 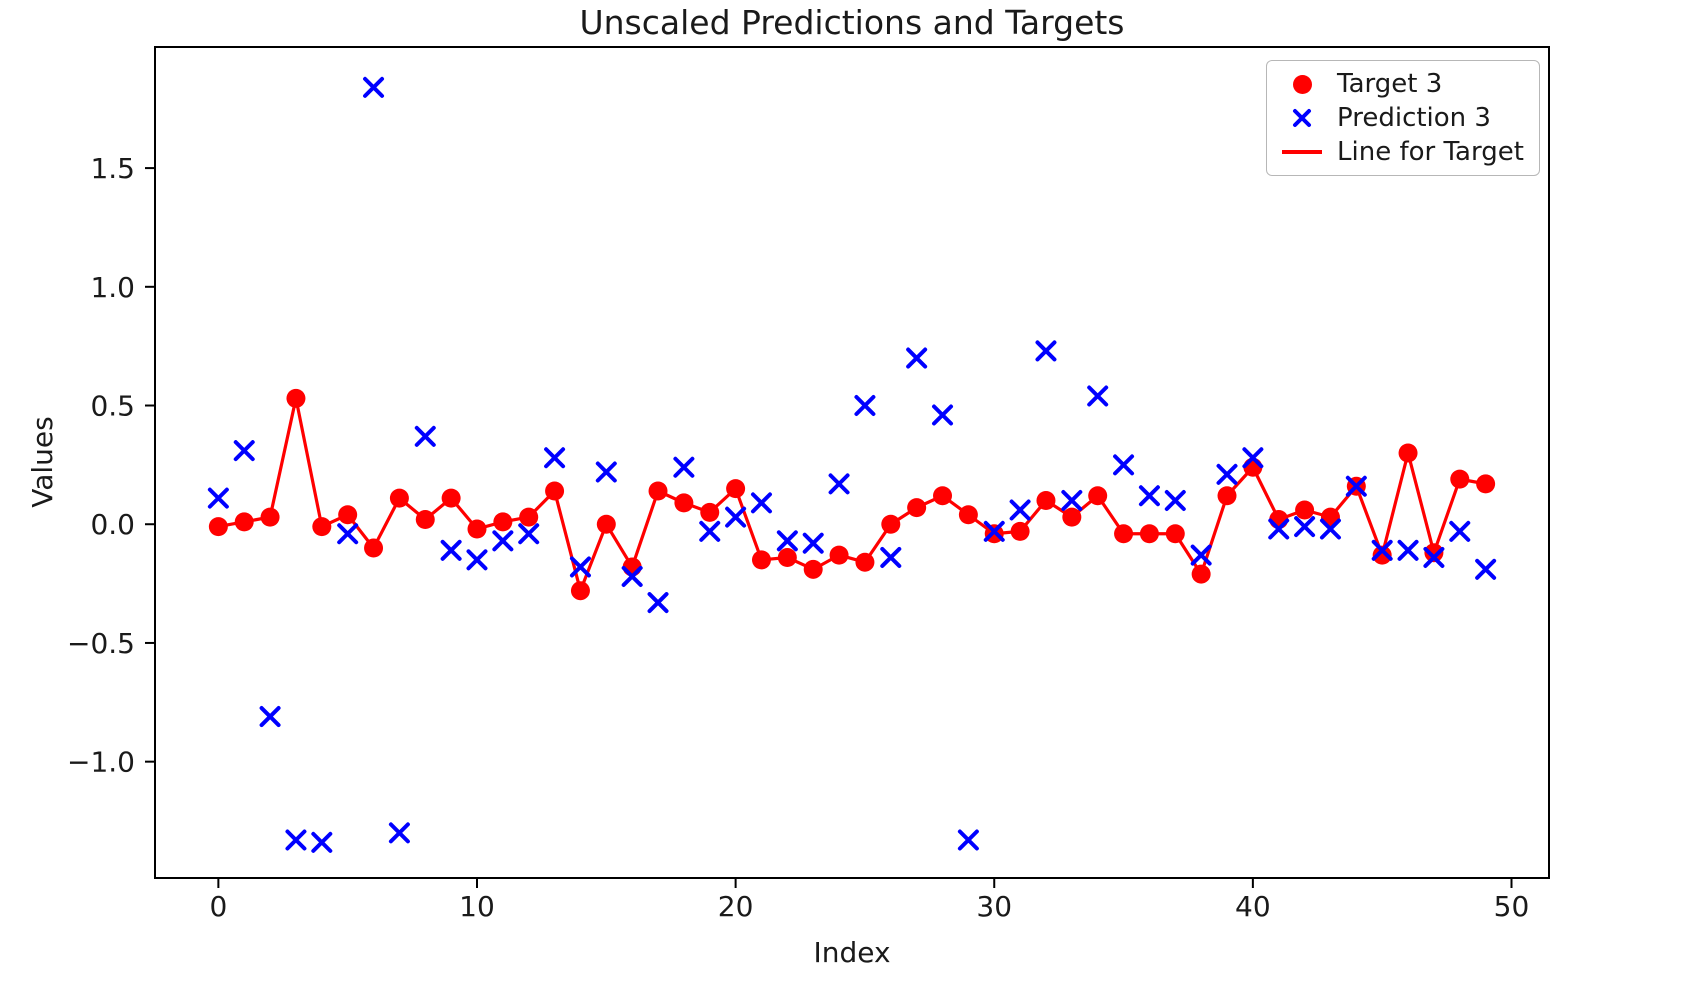 What do you see at coordinates (101, 762) in the screenshot?
I see `y-tick-label: −1.0` at bounding box center [101, 762].